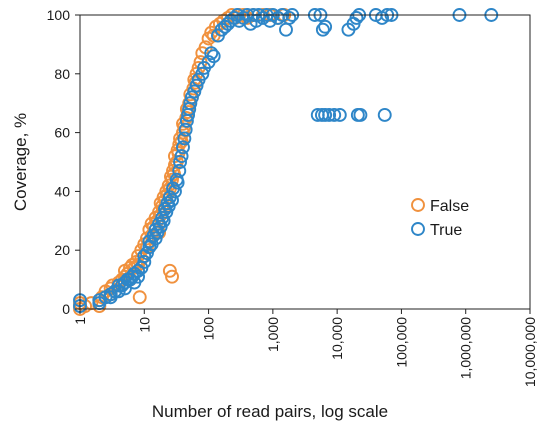  I want to click on legend-marker-true, so click(418, 229).